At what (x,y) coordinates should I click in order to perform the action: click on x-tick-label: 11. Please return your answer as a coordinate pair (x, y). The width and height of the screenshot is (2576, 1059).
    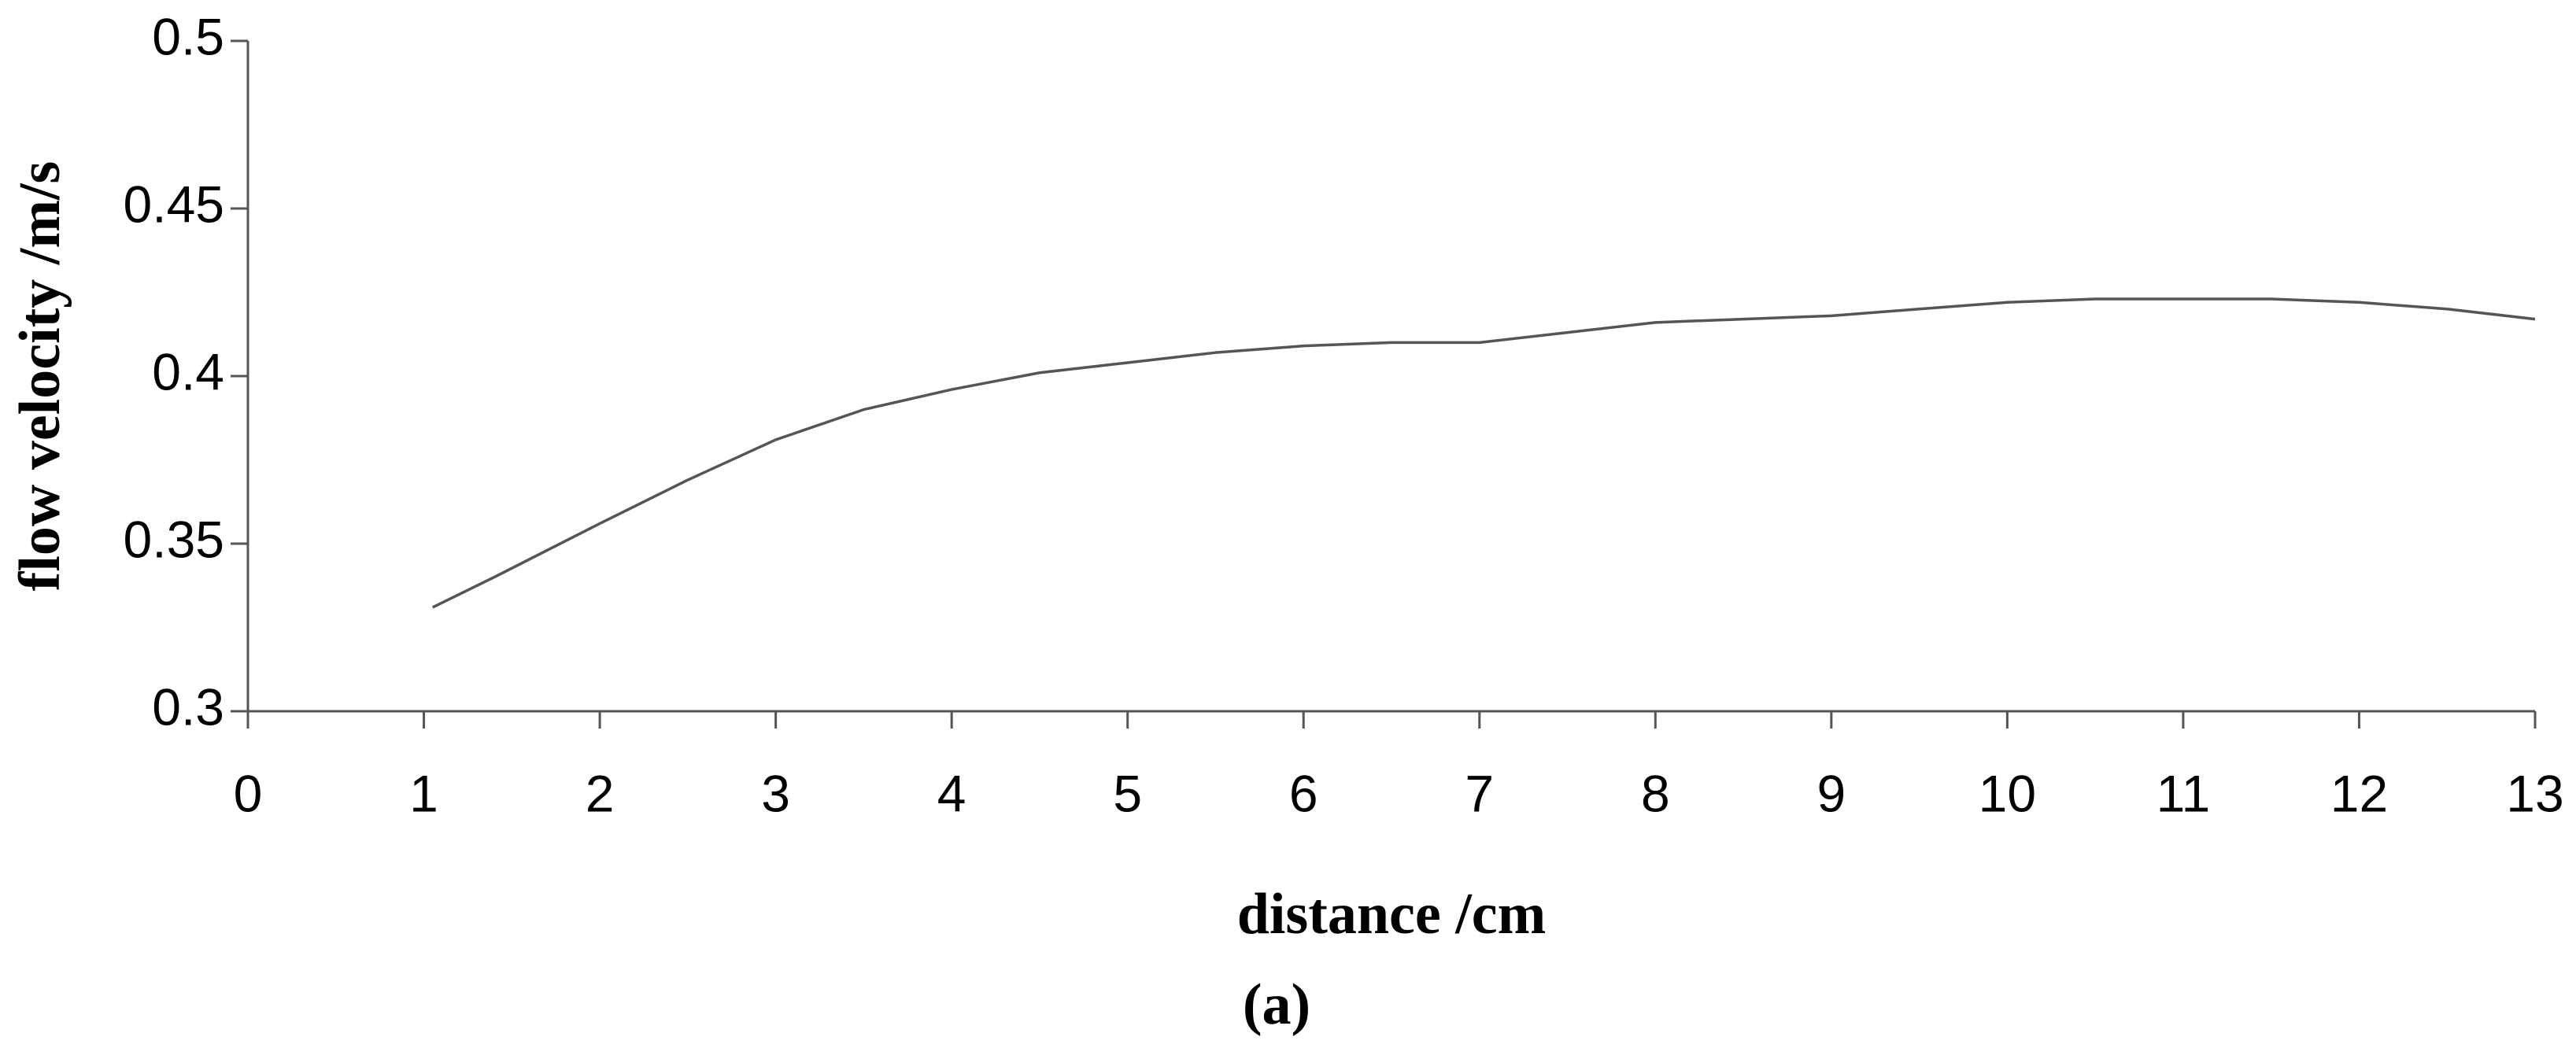
    Looking at the image, I should click on (2184, 793).